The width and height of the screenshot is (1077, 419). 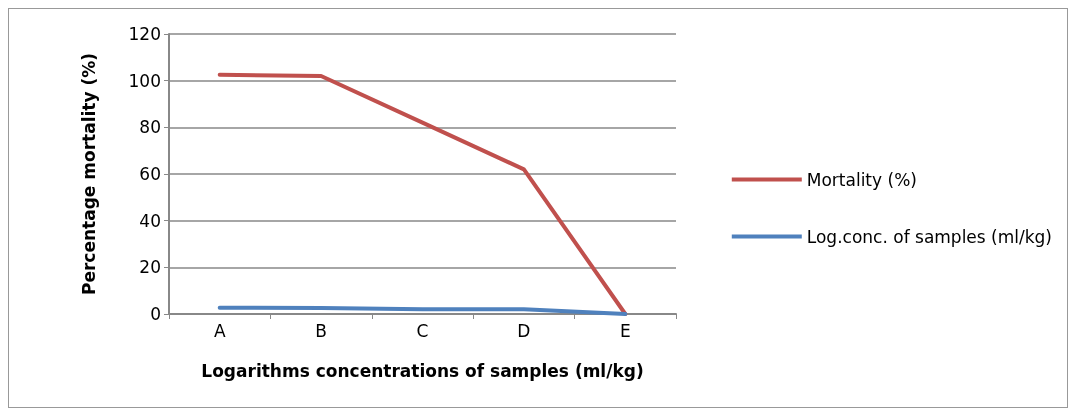 What do you see at coordinates (861, 179) in the screenshot?
I see `legend-label: Mortality (%)` at bounding box center [861, 179].